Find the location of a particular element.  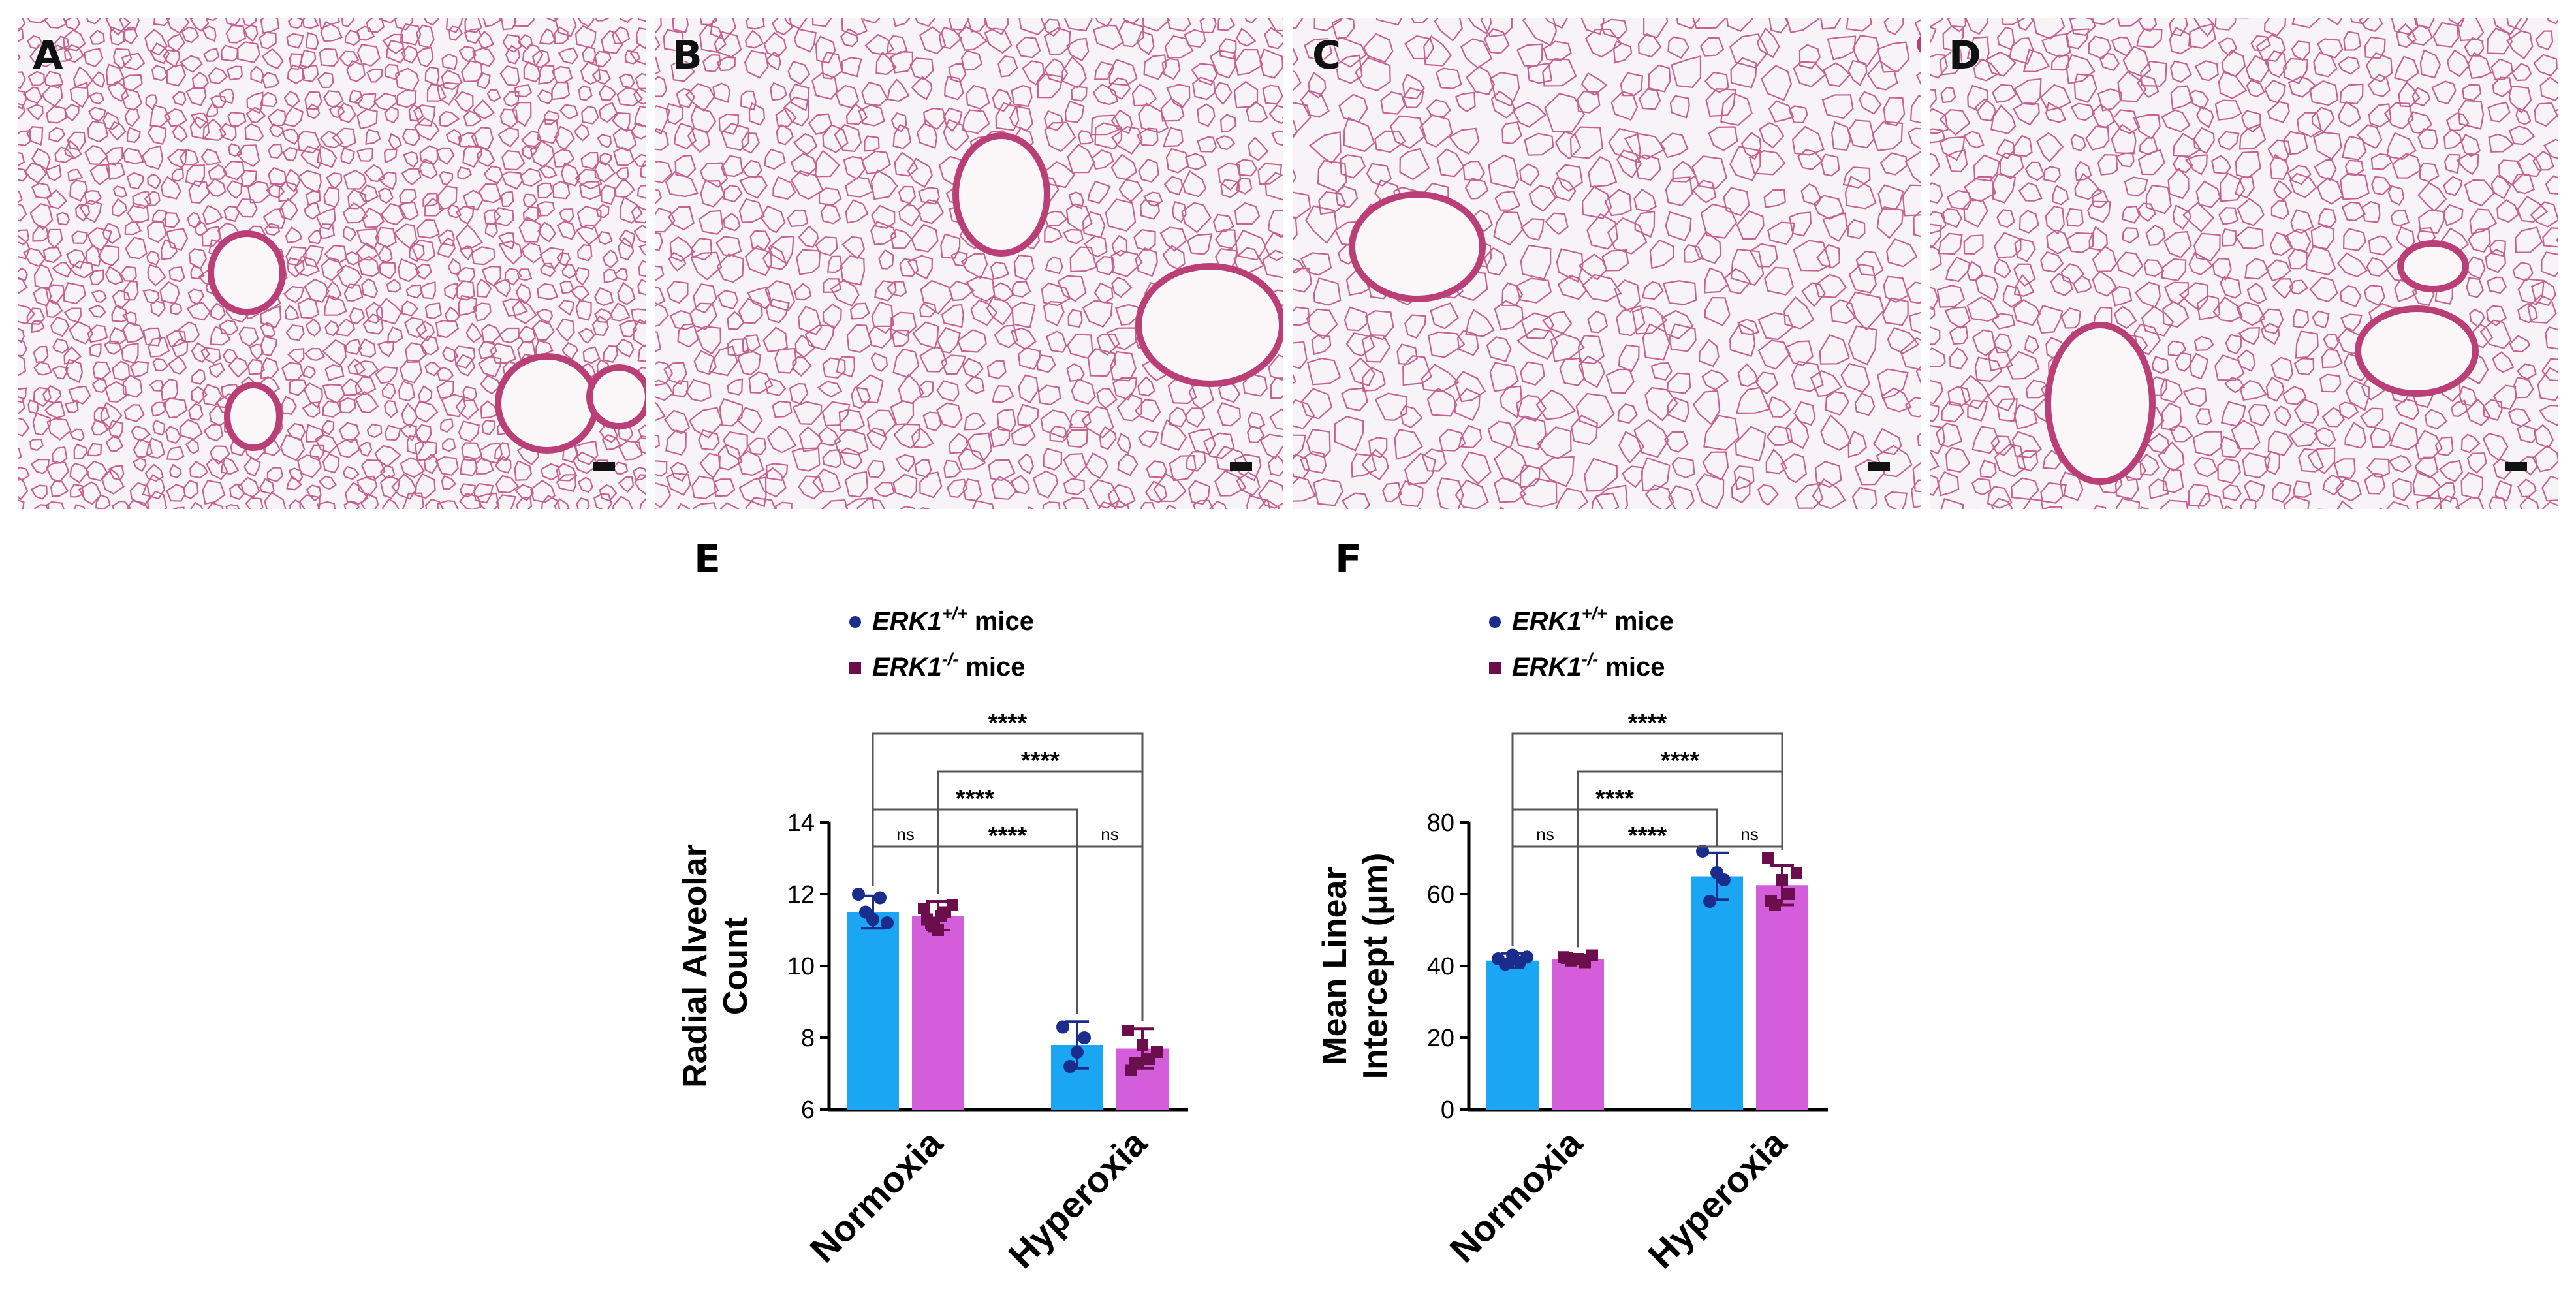

histology-panel-b is located at coordinates (969, 263).